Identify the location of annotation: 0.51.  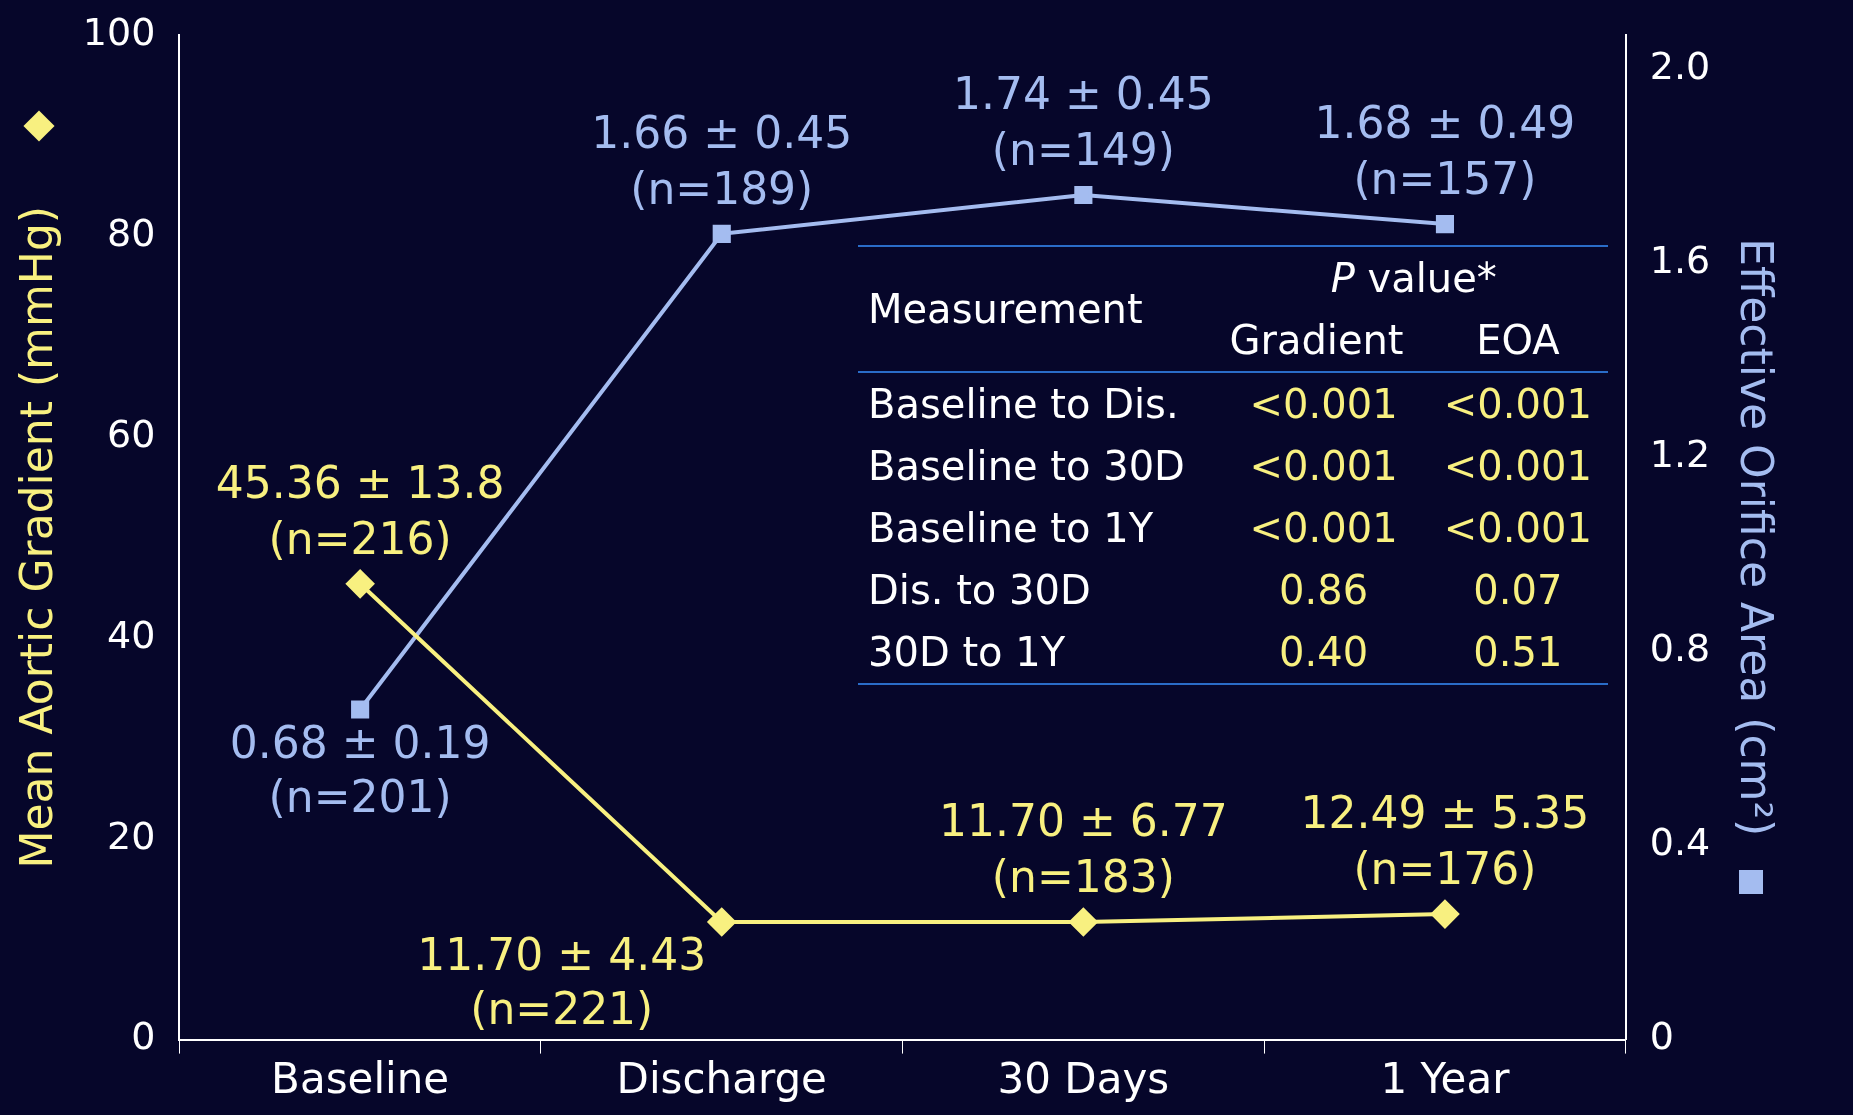
(1518, 652).